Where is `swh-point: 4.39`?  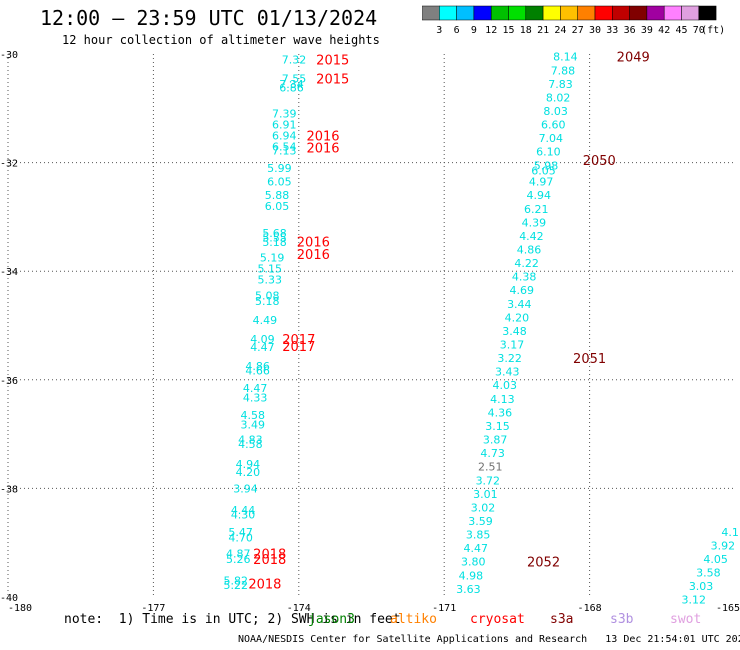
swh-point: 4.39 is located at coordinates (534, 222).